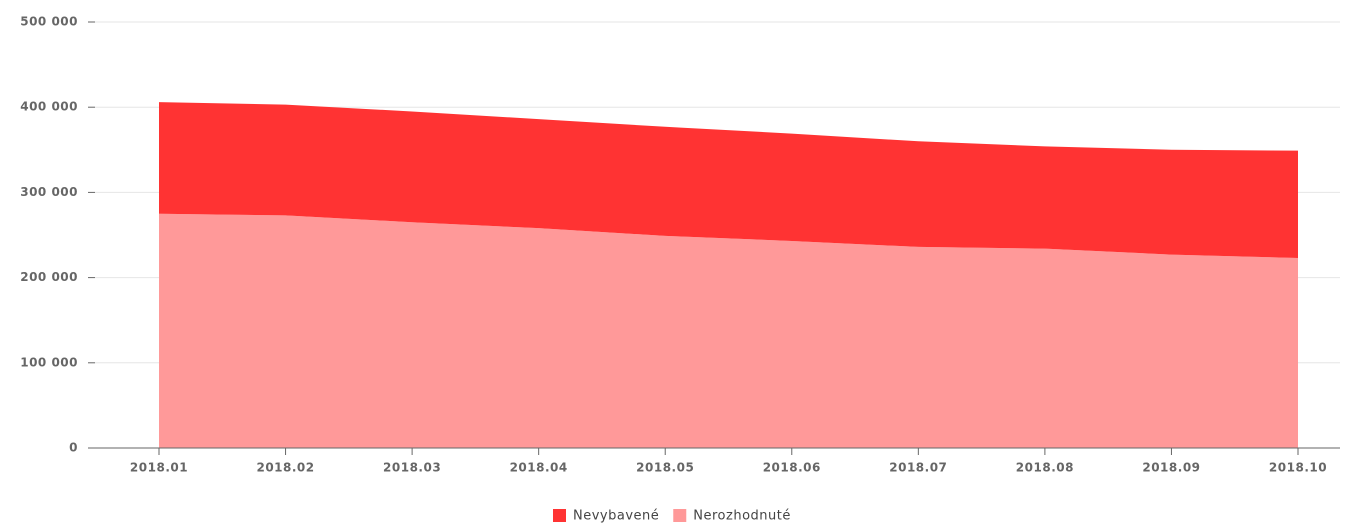 This screenshot has height=525, width=1355. Describe the element at coordinates (49, 277) in the screenshot. I see `y-tick-label: 200 000` at that location.